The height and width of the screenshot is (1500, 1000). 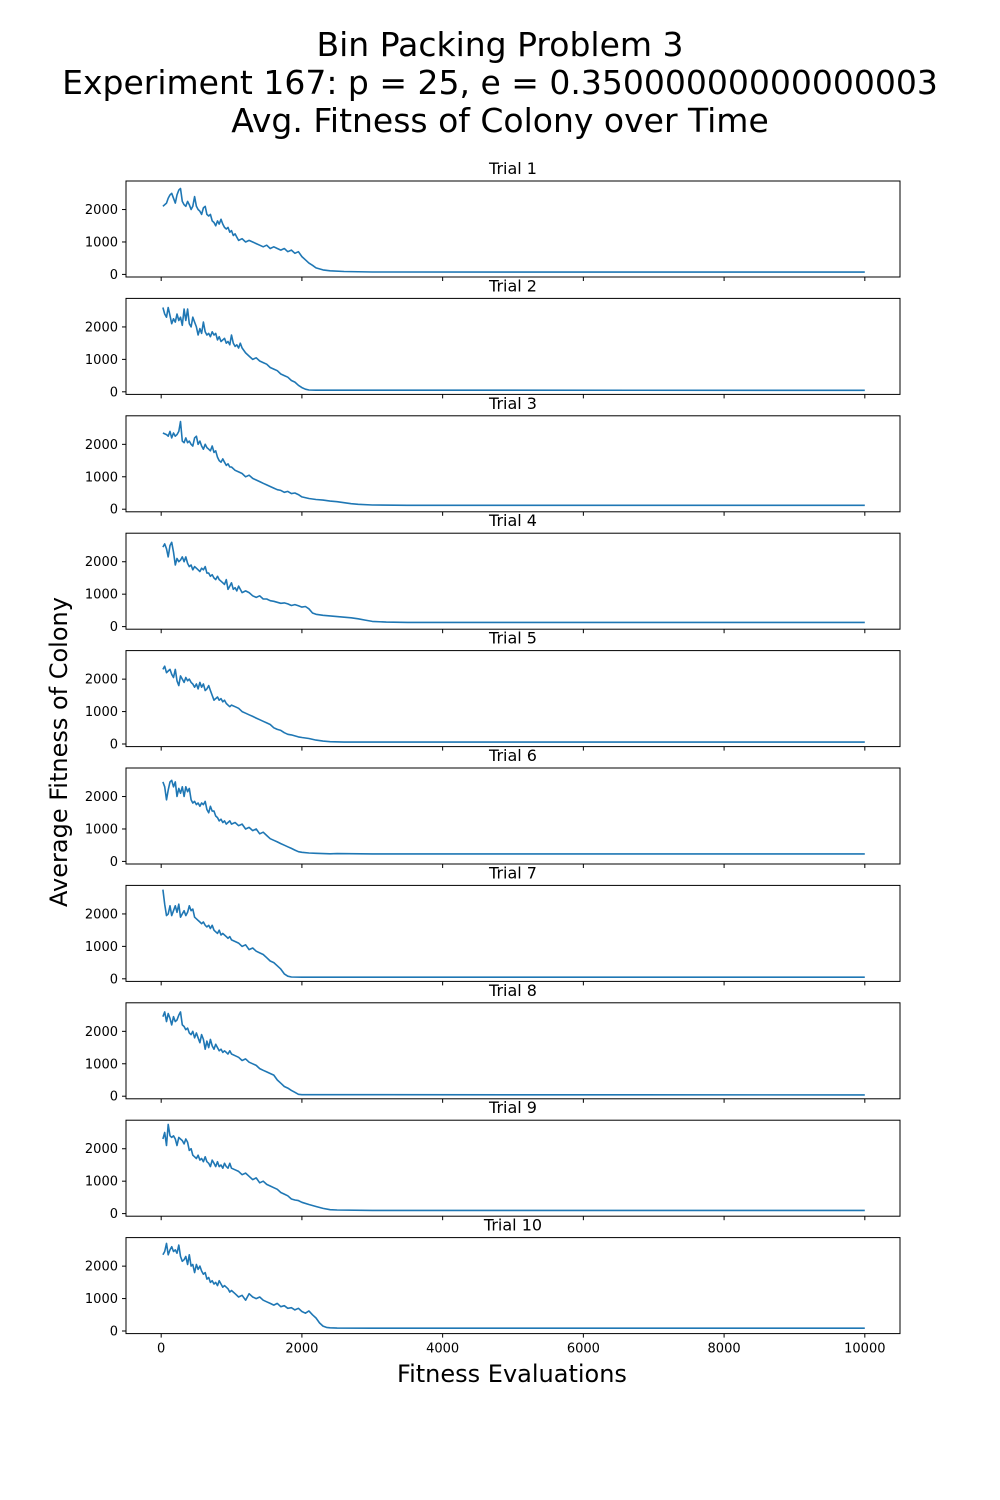 I want to click on y-axis-label: Average Fitness of Colony, so click(x=59, y=752).